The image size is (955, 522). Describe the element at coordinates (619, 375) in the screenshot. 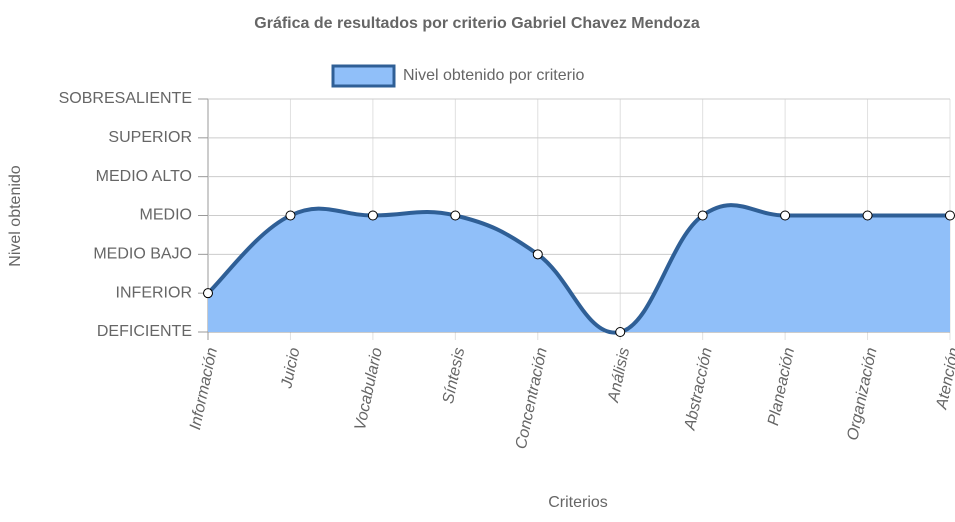

I see `x-tick-label: Análisis` at that location.